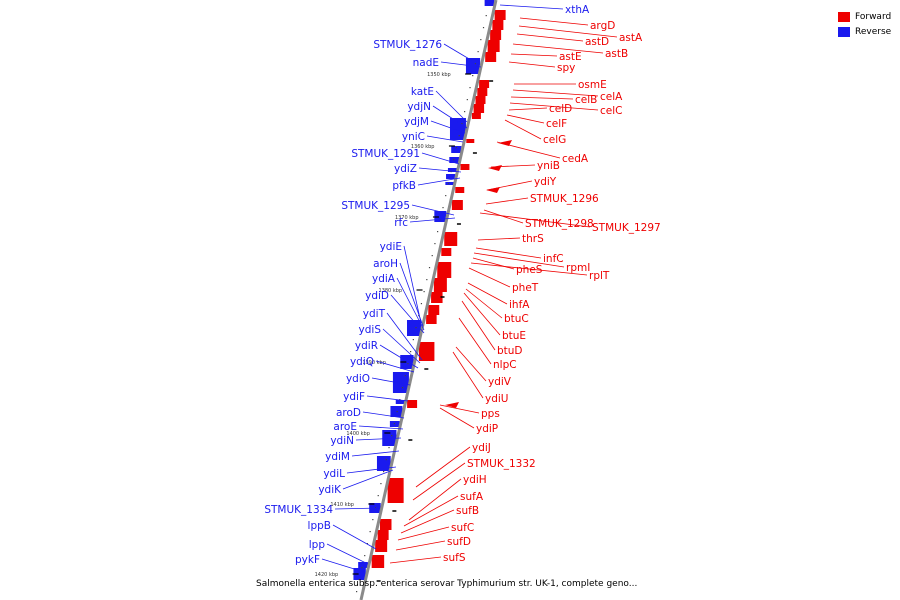  I want to click on legend-item-forward: Forward, so click(864, 16).